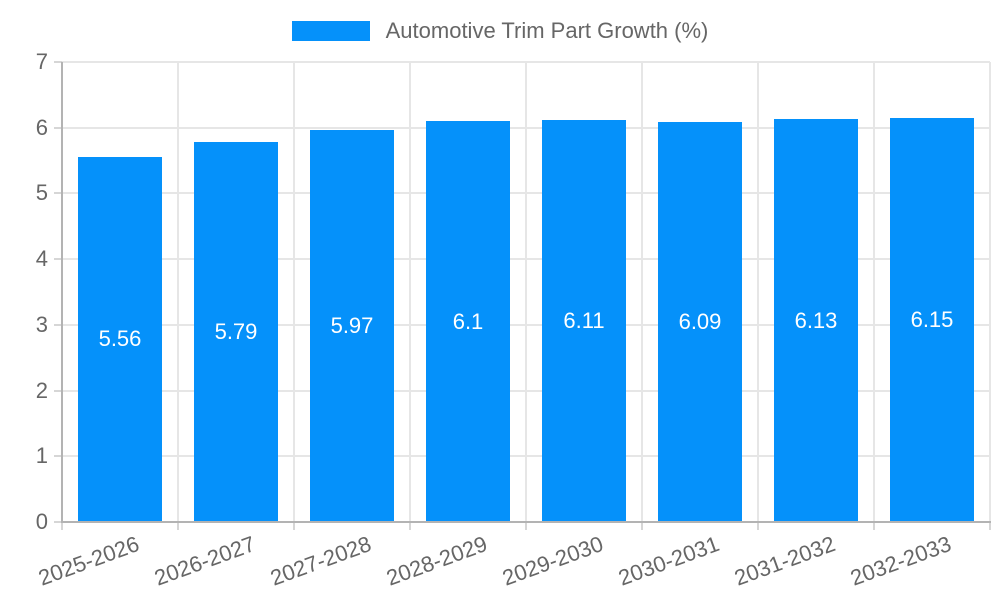 This screenshot has width=1000, height=600. What do you see at coordinates (547, 30) in the screenshot?
I see `legend-label: Automotive Trim Part Growth (%)` at bounding box center [547, 30].